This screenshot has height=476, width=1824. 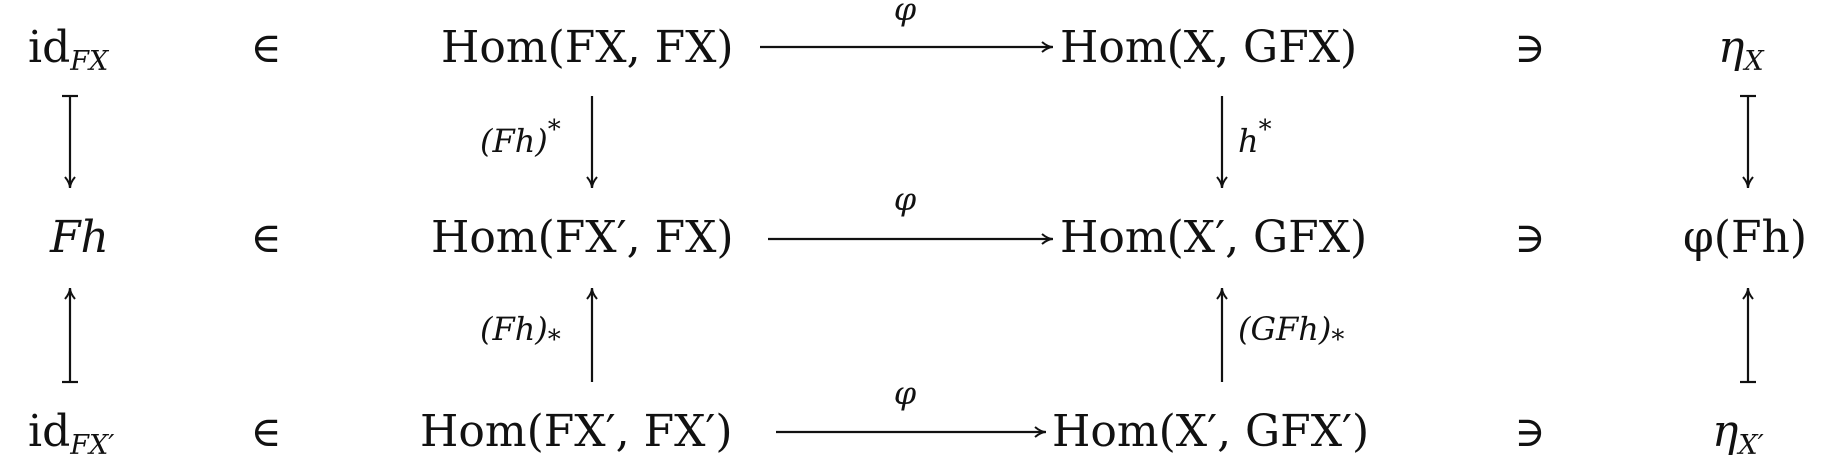 What do you see at coordinates (1745, 237) in the screenshot?
I see `phi-Fh-element: φ(Fh)` at bounding box center [1745, 237].